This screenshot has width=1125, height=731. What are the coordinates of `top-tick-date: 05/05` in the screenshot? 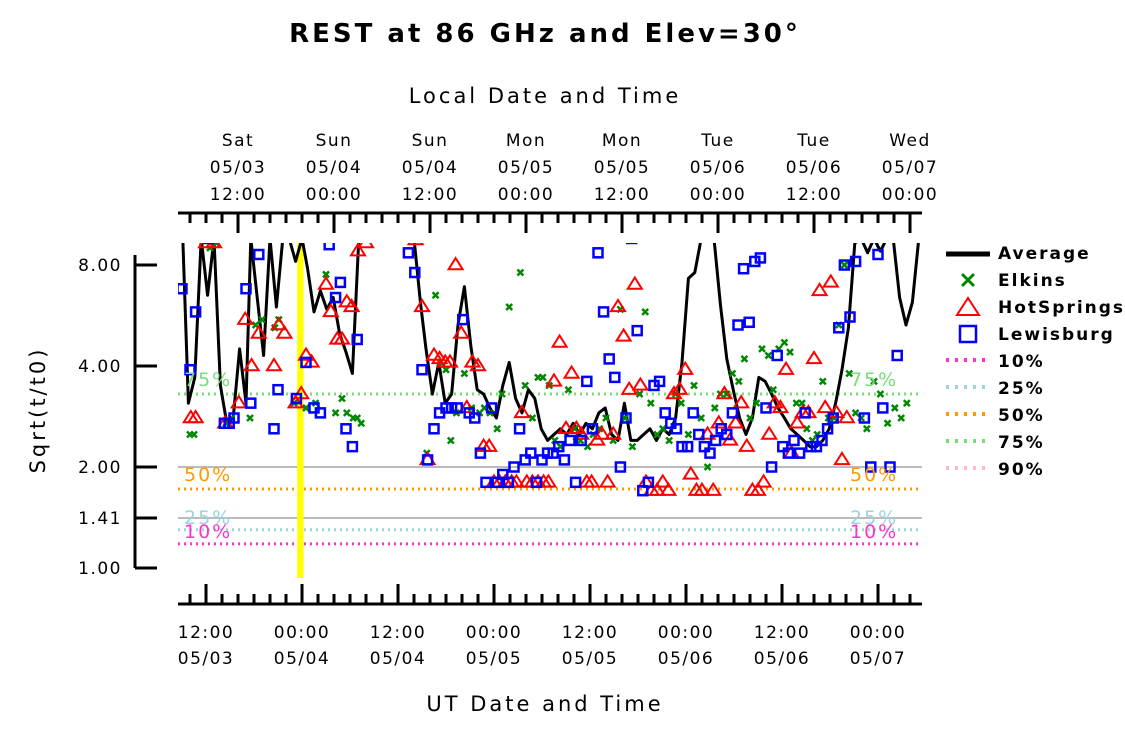 It's located at (622, 168).